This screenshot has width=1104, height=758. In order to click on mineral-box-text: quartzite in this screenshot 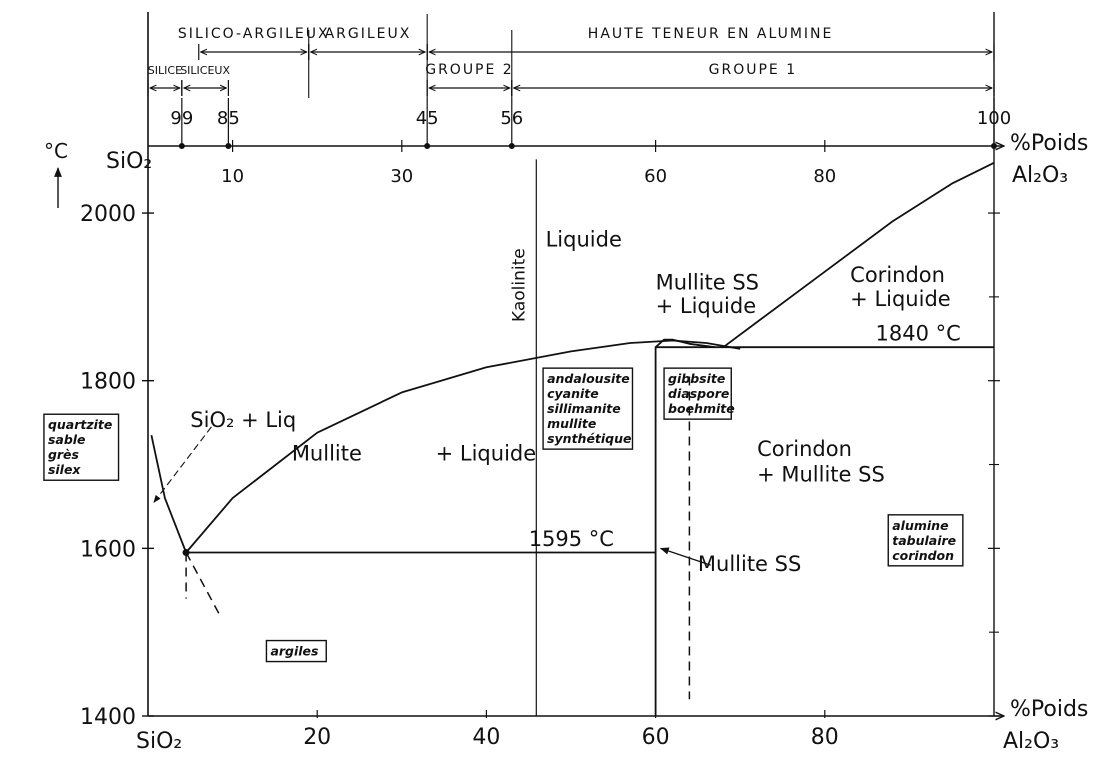, I will do `click(80, 424)`.